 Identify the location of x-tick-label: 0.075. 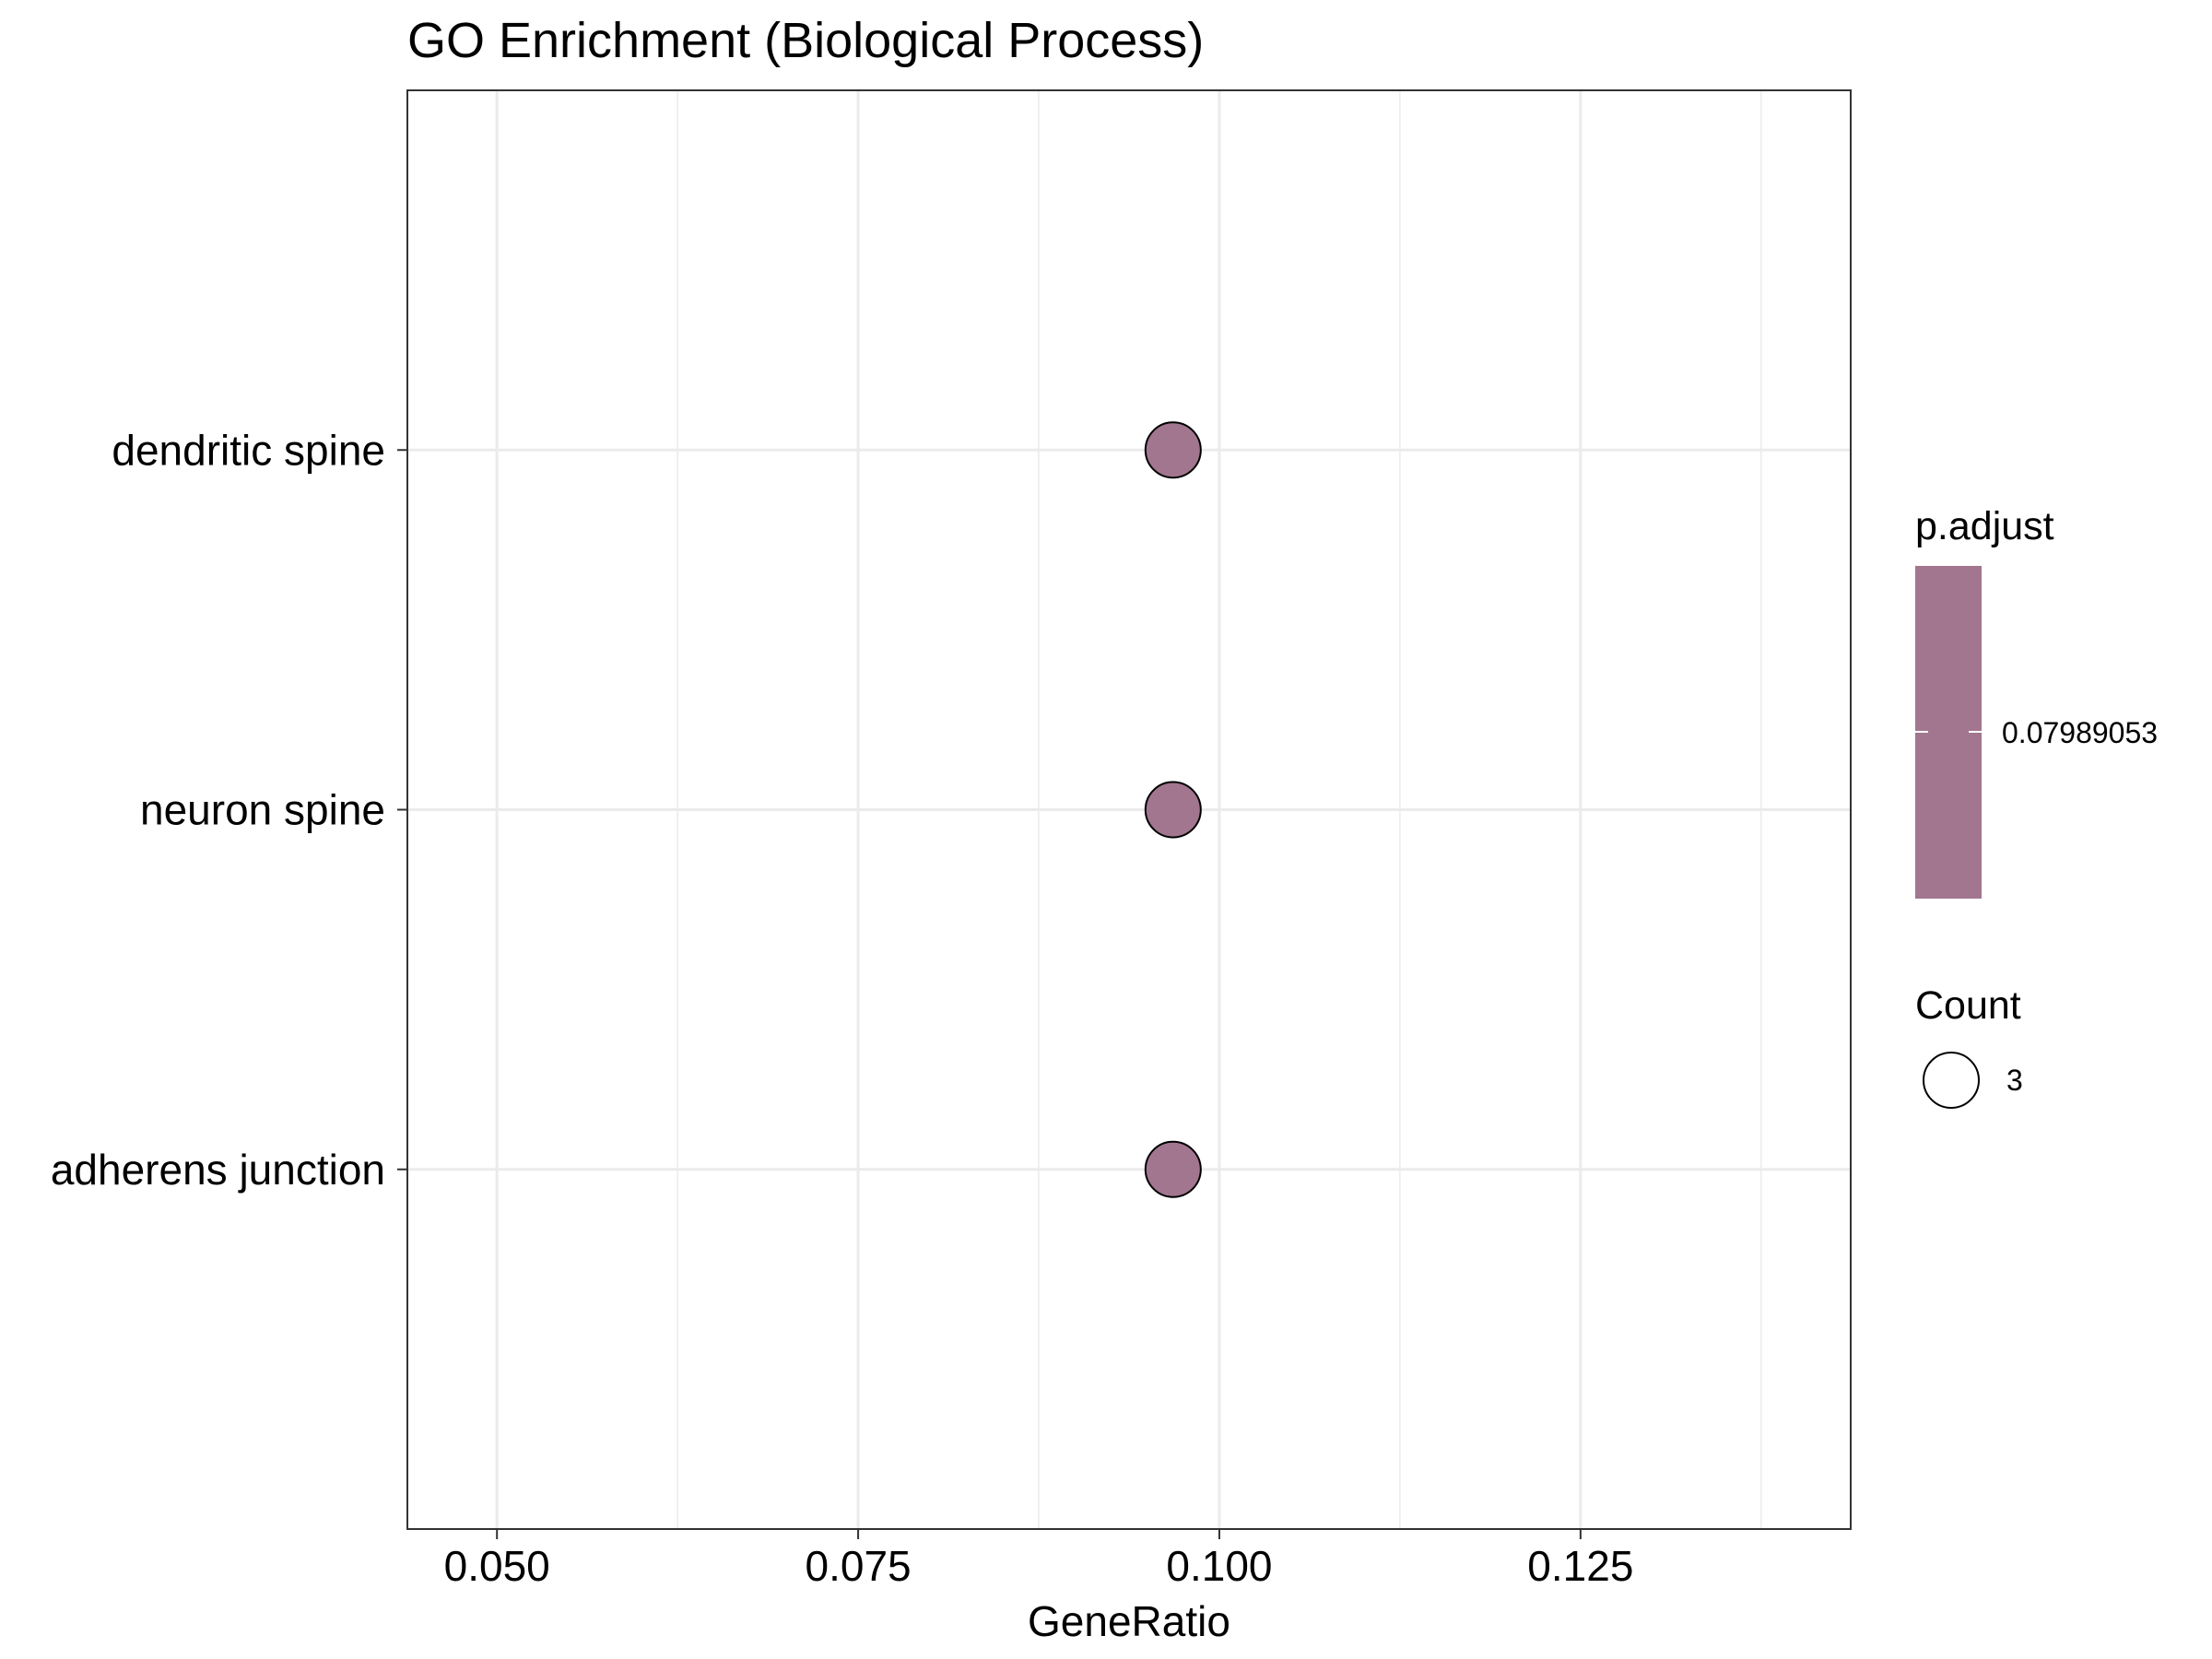
(859, 1566).